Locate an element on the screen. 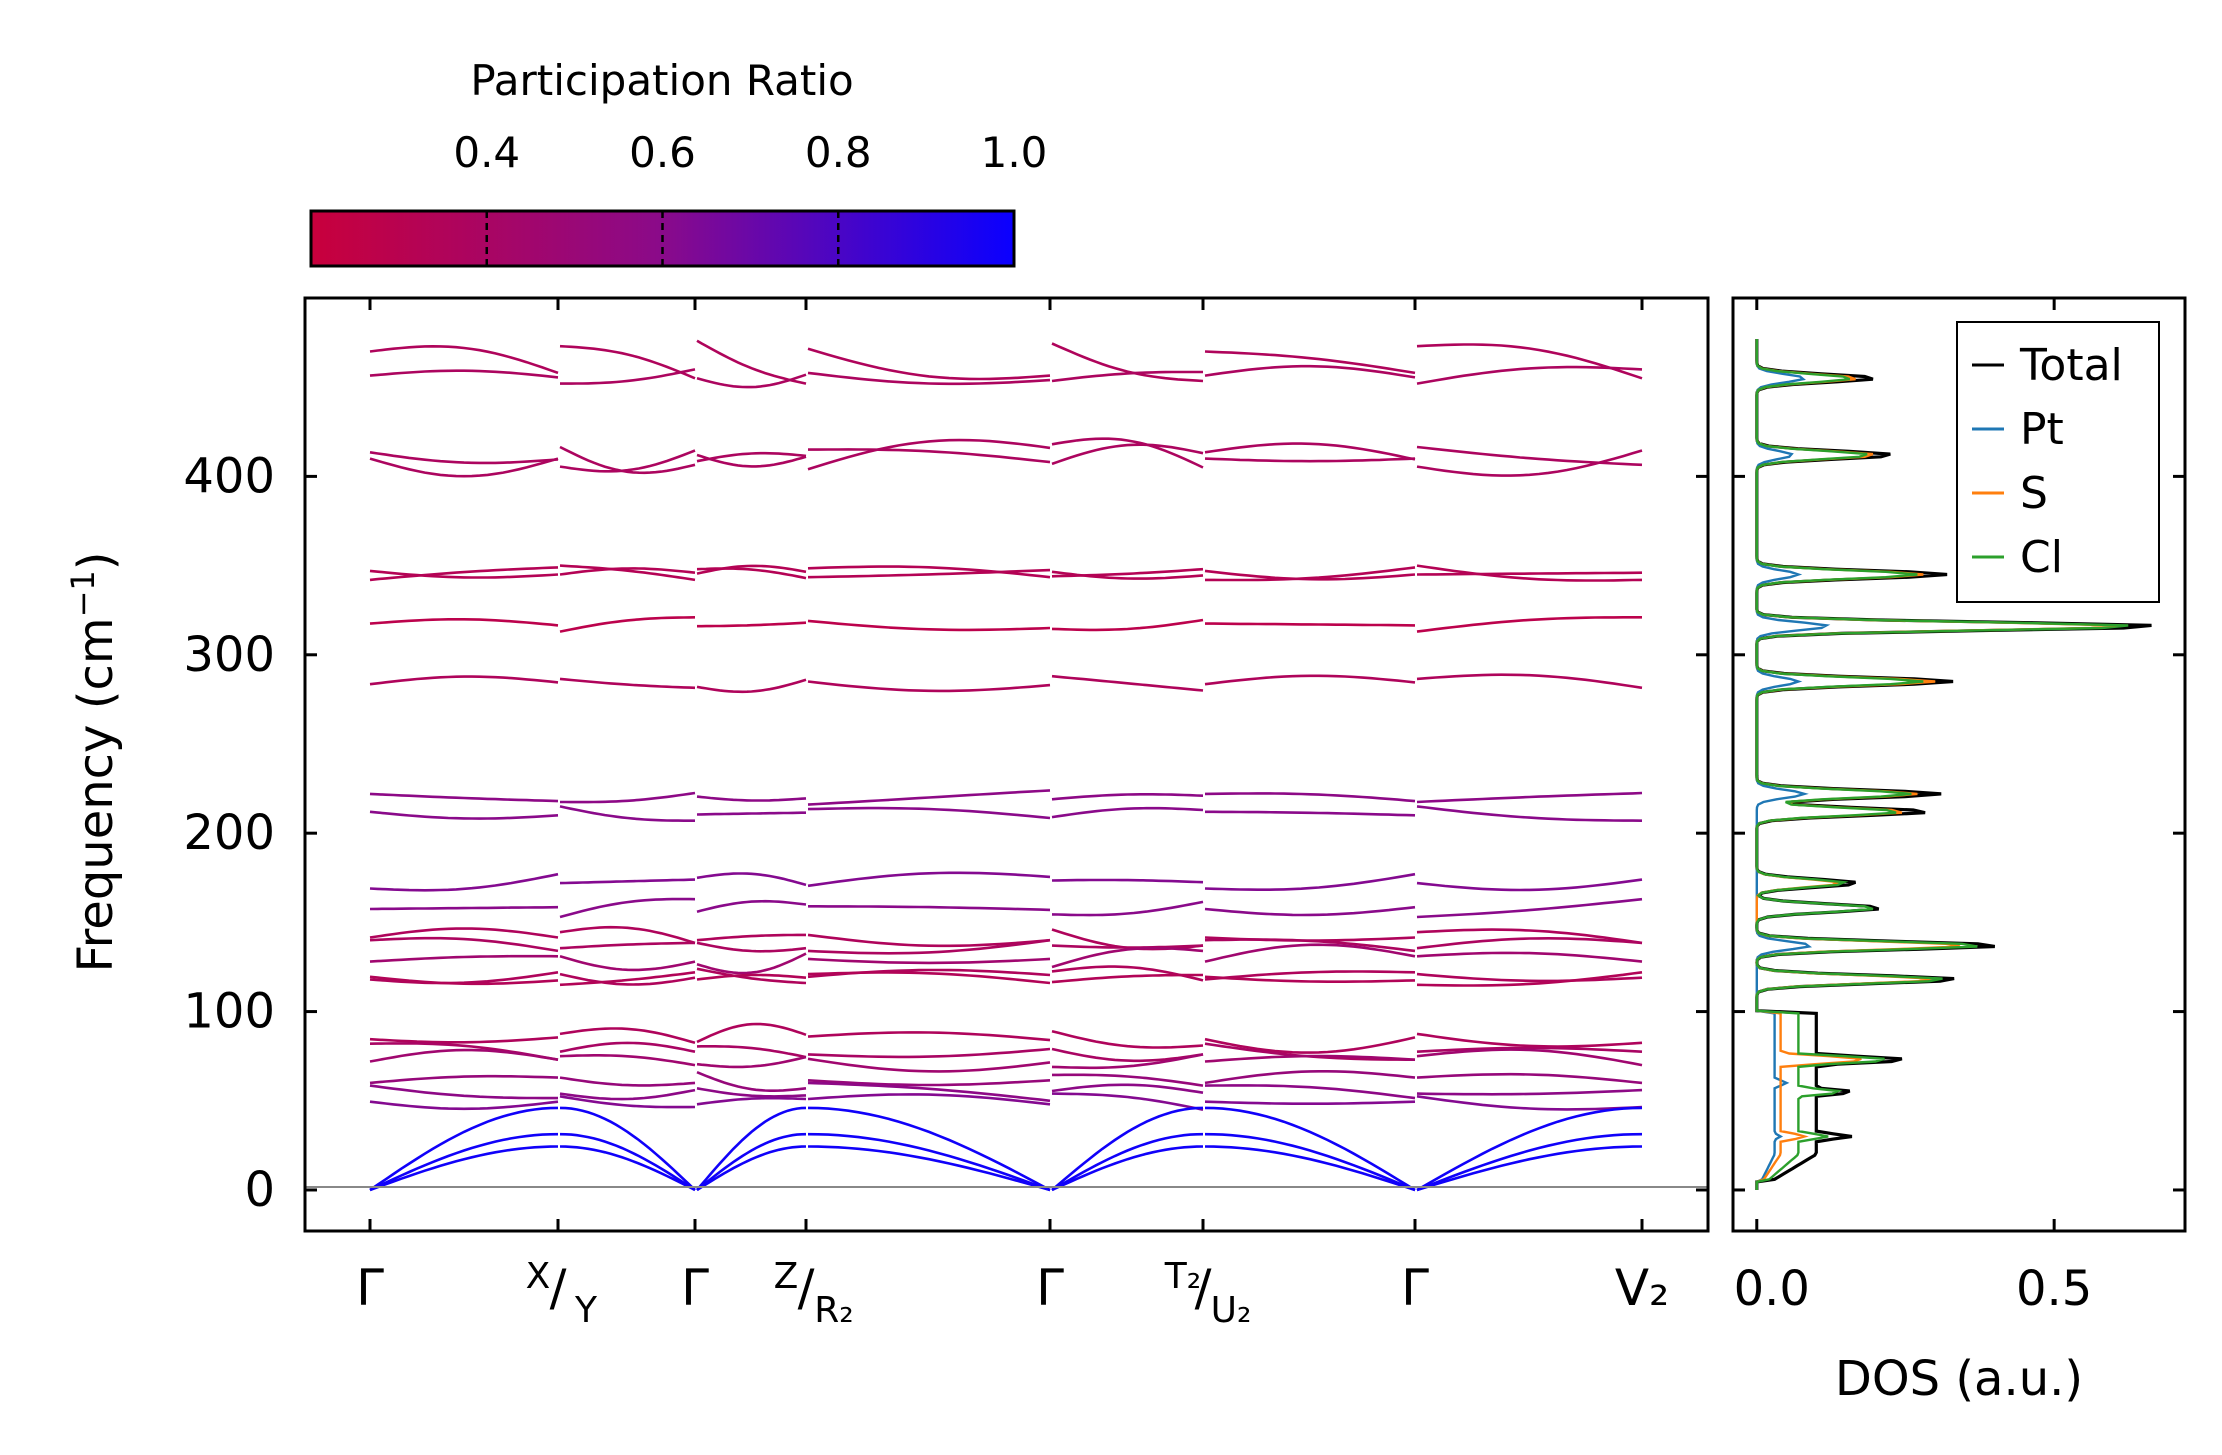 The height and width of the screenshot is (1455, 2222). q-point-label-sup: T₂ is located at coordinates (1182, 1276).